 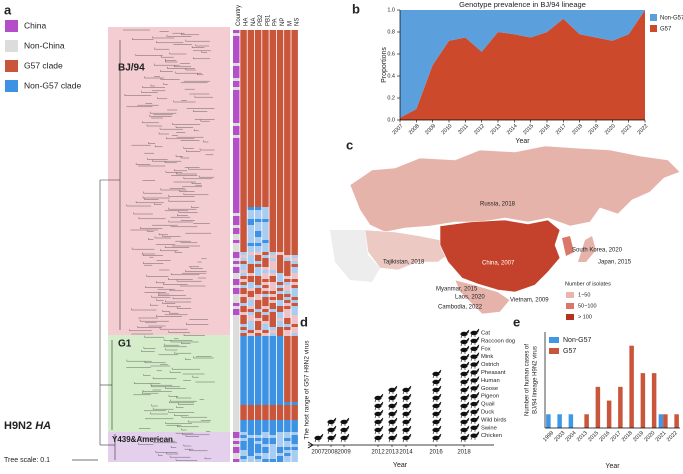 What do you see at coordinates (488, 405) in the screenshot?
I see `host-label: Quail` at bounding box center [488, 405].